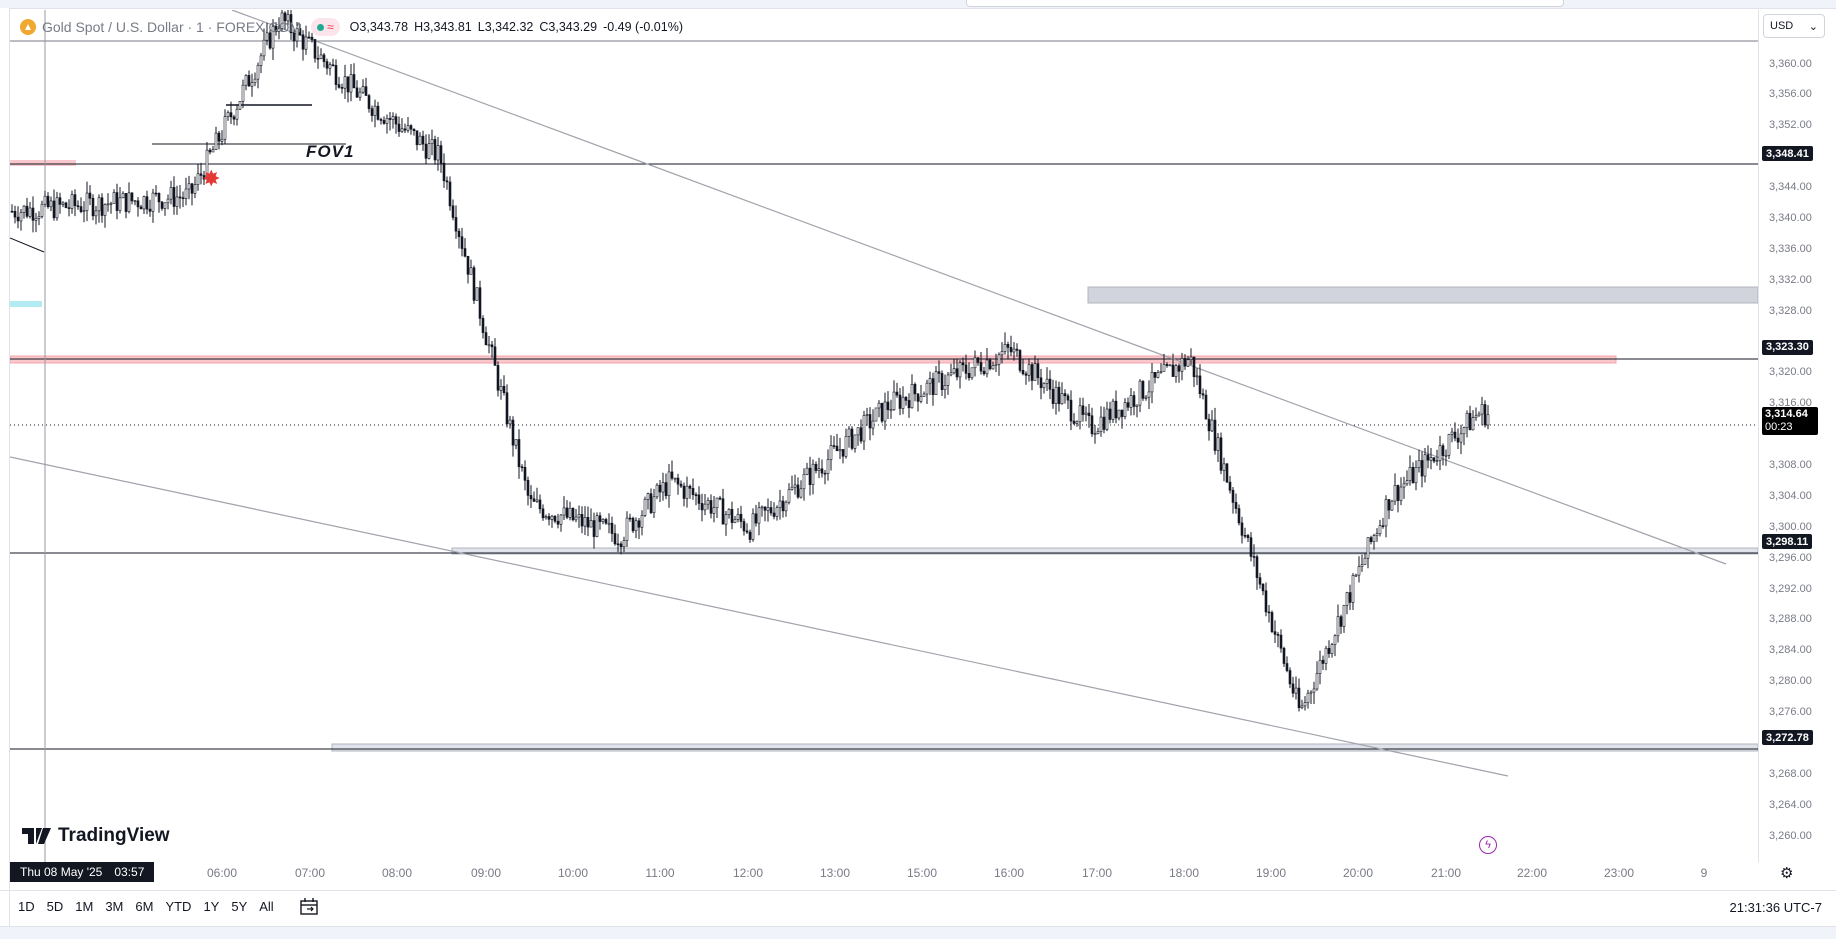  Describe the element at coordinates (1097, 873) in the screenshot. I see `time-tick-label: 17:00` at that location.